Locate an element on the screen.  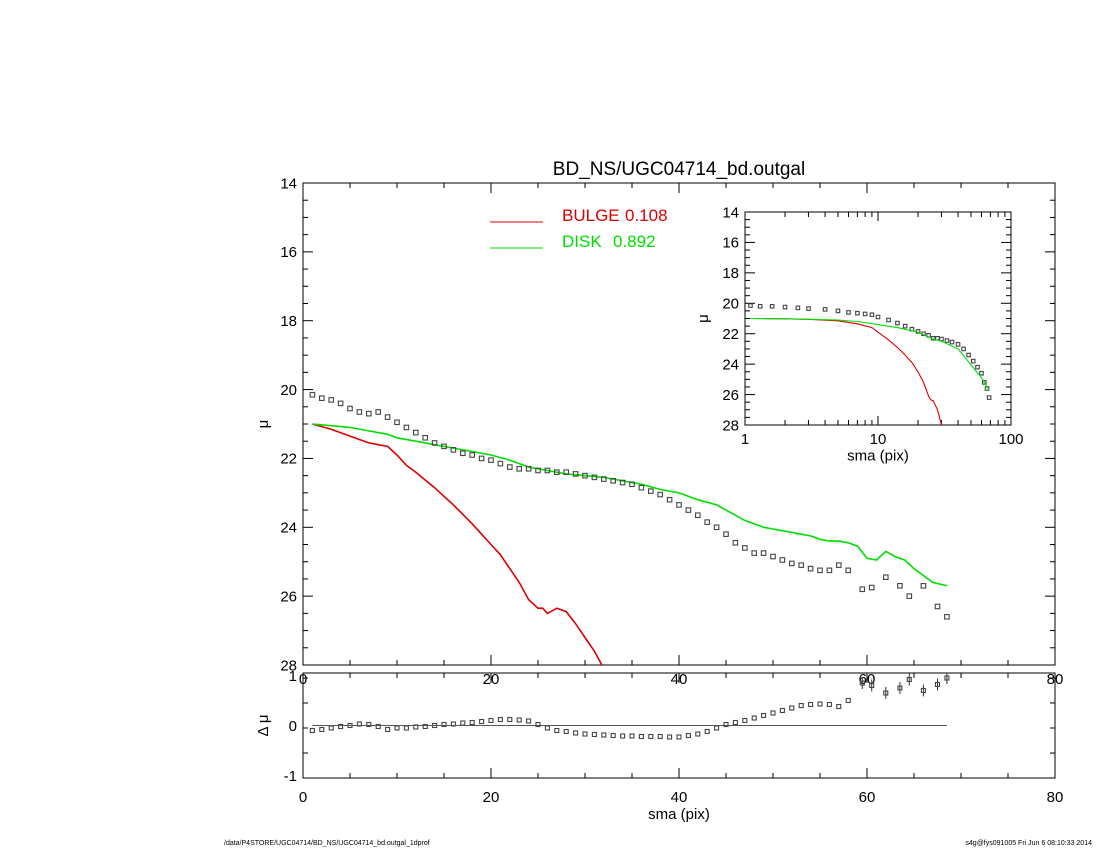
x-tick-label: 80 is located at coordinates (1055, 797).